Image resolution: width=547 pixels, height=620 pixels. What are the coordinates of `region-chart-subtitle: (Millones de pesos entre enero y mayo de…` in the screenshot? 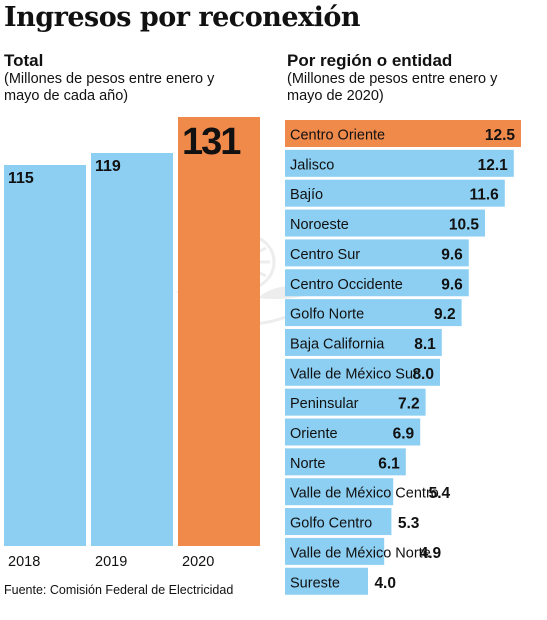 It's located at (392, 87).